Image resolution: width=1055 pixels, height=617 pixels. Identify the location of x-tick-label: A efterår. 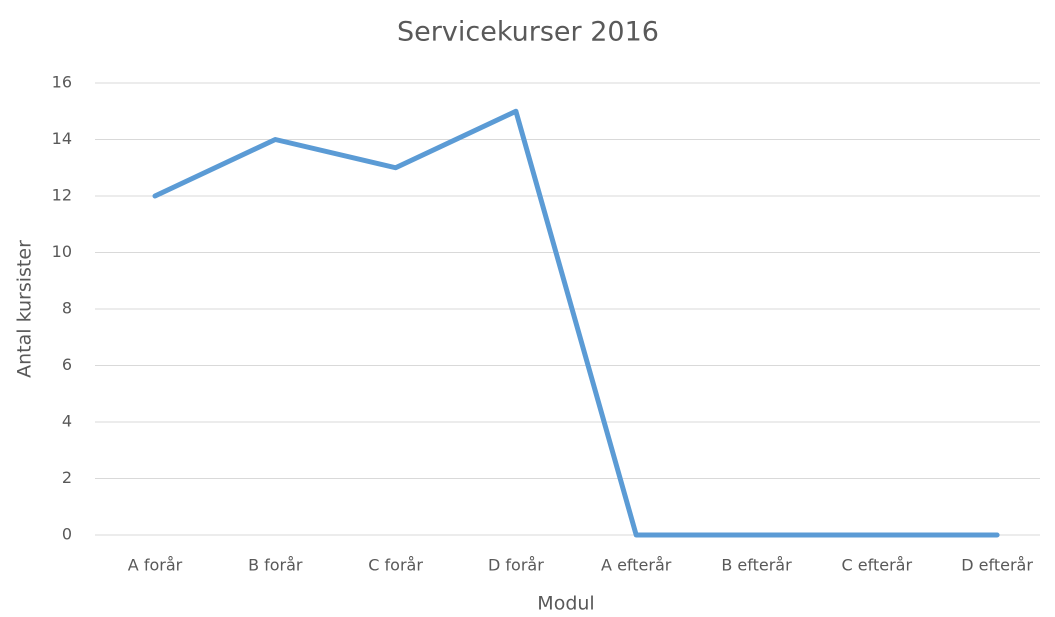
(636, 565).